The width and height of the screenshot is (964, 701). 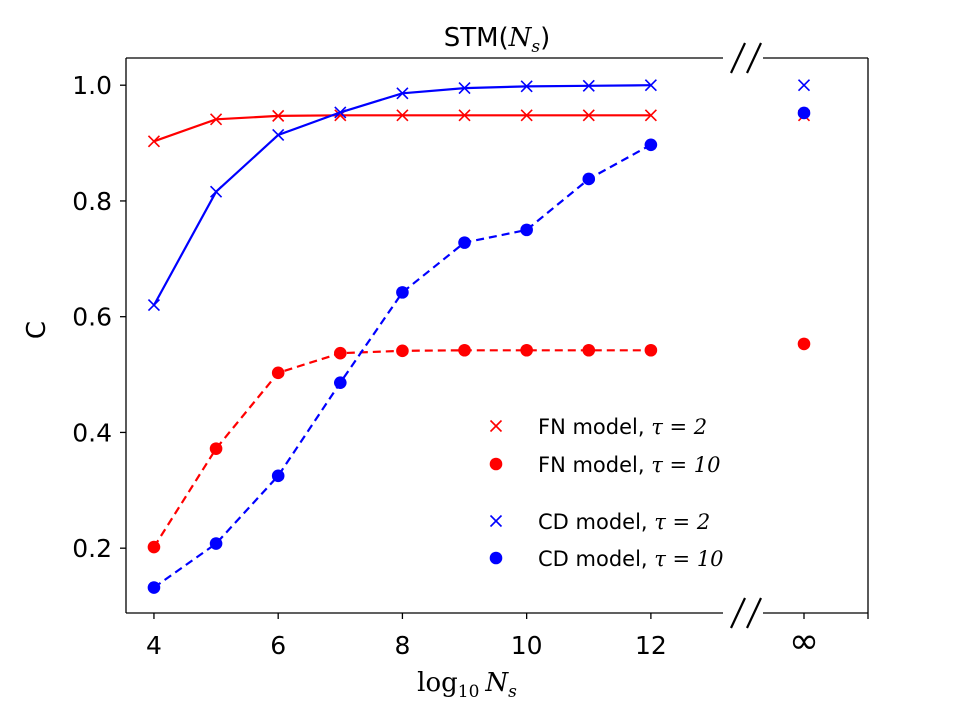 What do you see at coordinates (154, 645) in the screenshot?
I see `x-tick-label: 4` at bounding box center [154, 645].